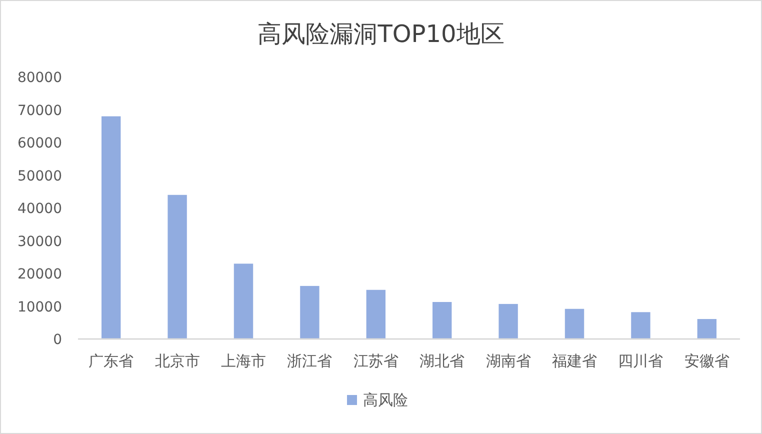  What do you see at coordinates (385, 400) in the screenshot?
I see `legend-label: 高风险` at bounding box center [385, 400].